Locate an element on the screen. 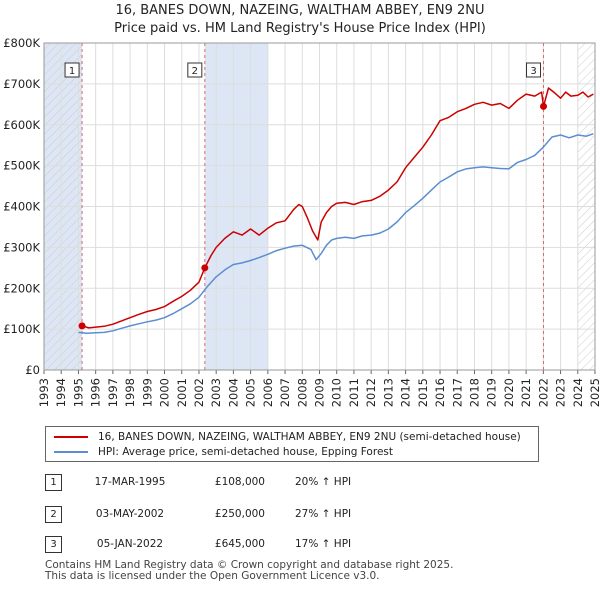  legend-swatch-property is located at coordinates (71, 437).